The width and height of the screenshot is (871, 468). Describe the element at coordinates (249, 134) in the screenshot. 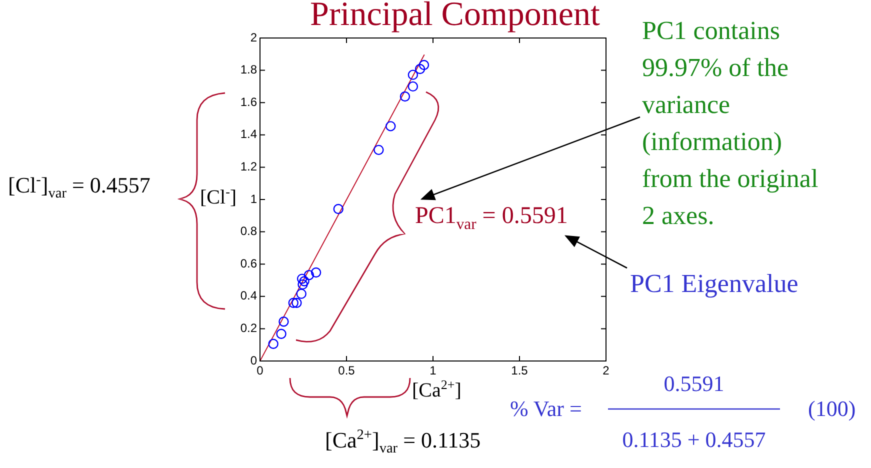

I see `y-tick-label: 1.4` at that location.